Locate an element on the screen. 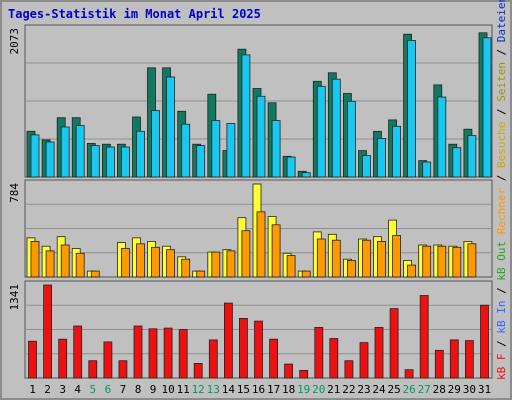 The width and height of the screenshot is (512, 405). x-tick-label-day-14: 14 is located at coordinates (229, 389).